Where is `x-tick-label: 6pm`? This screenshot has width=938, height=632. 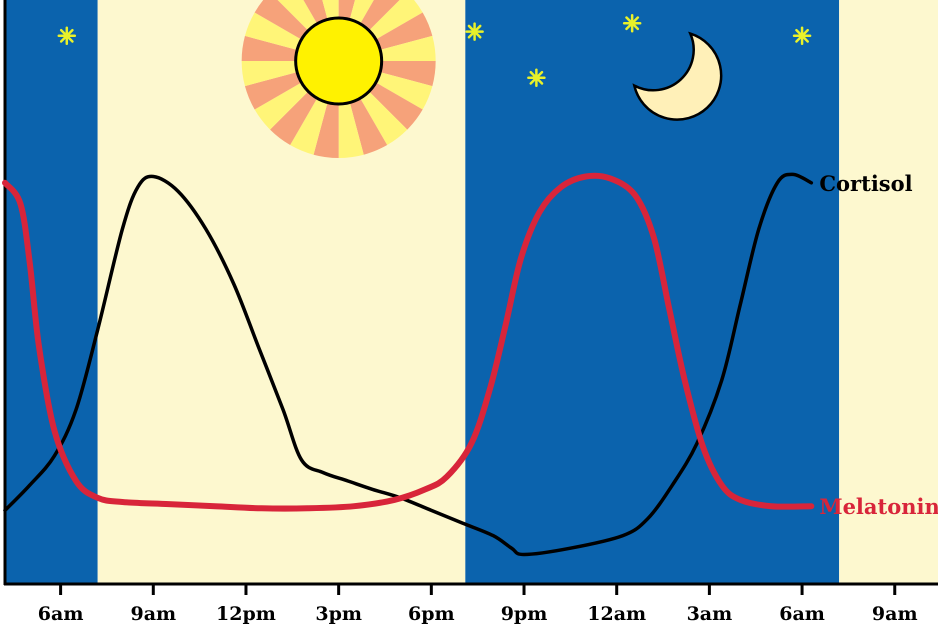
x-tick-label: 6pm is located at coordinates (431, 614).